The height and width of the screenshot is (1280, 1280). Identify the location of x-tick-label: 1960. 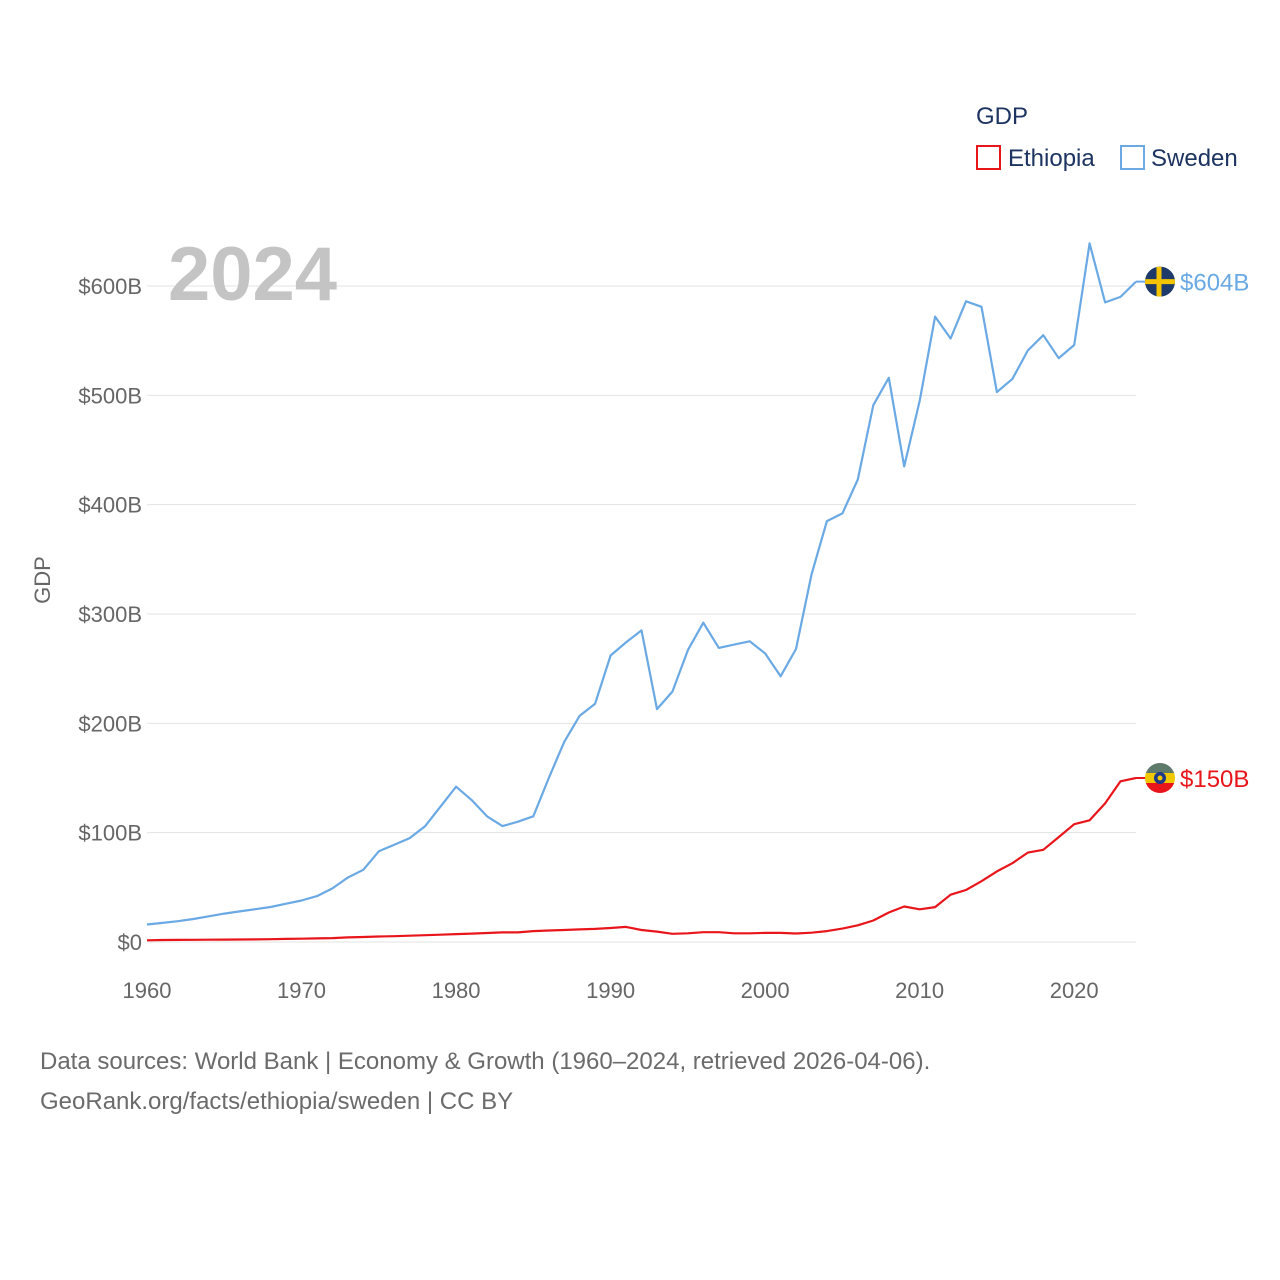
(147, 990).